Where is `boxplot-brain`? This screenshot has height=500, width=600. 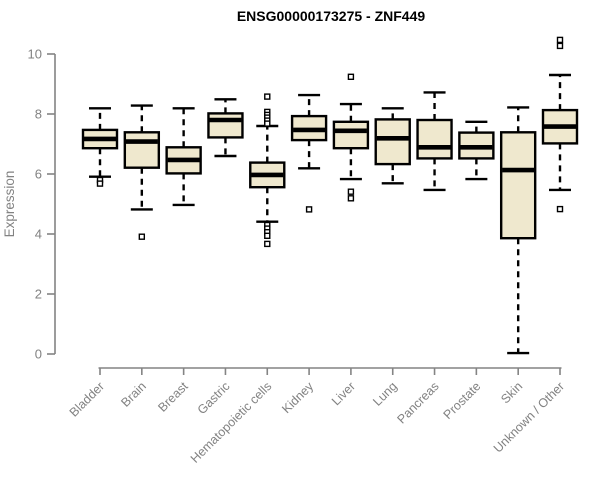 boxplot-brain is located at coordinates (142, 172).